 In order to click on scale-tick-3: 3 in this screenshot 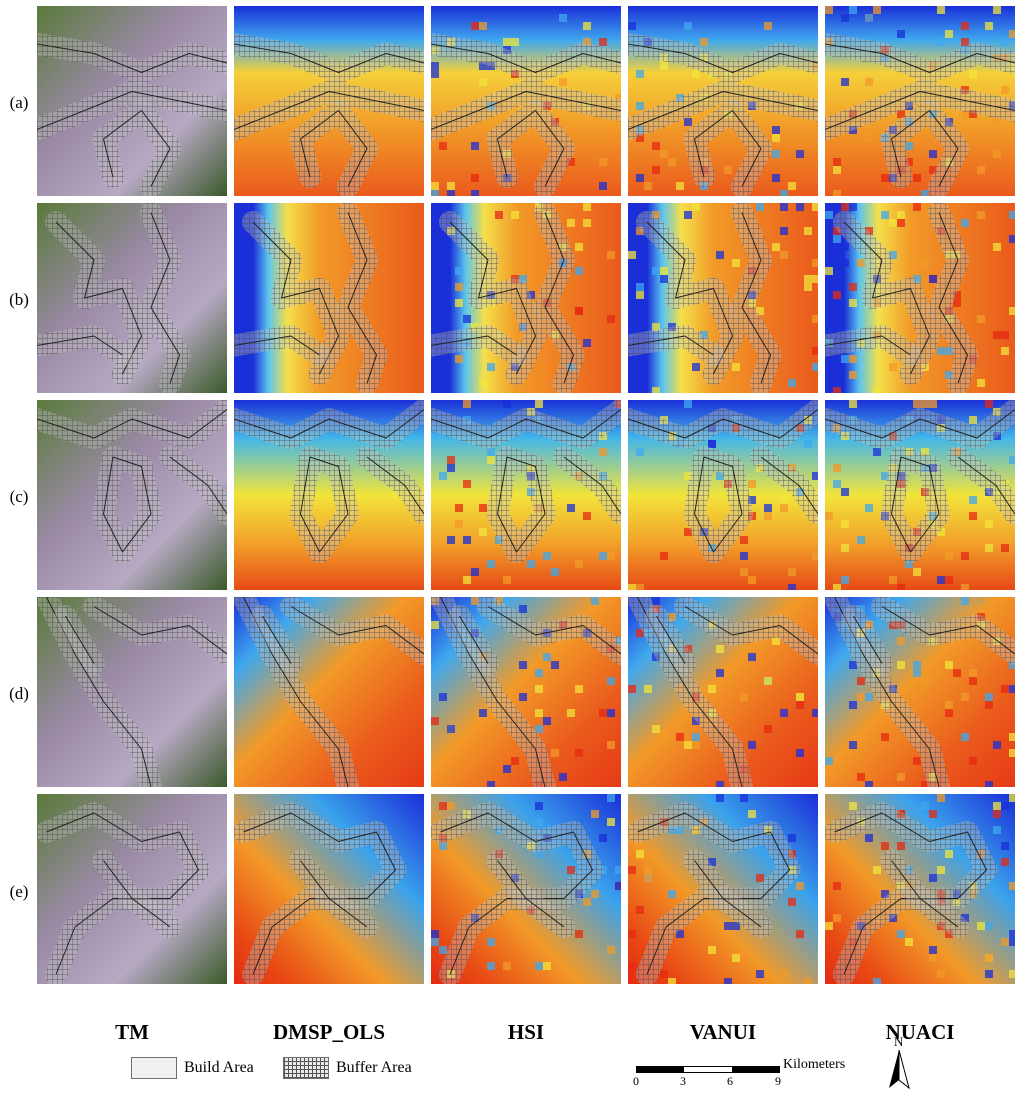, I will do `click(683, 1081)`.